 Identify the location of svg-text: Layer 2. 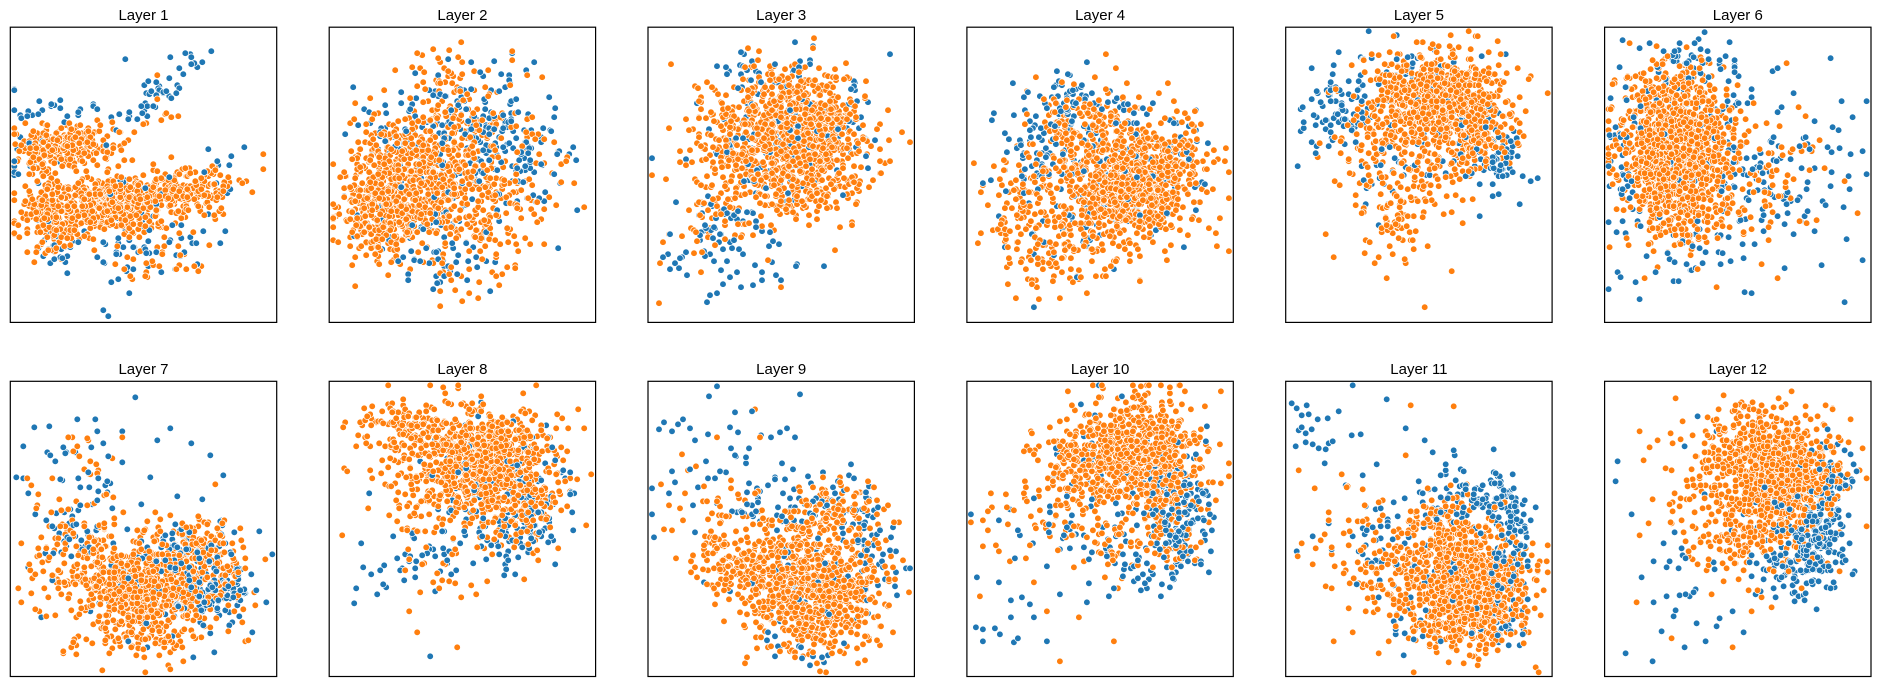
(462, 15).